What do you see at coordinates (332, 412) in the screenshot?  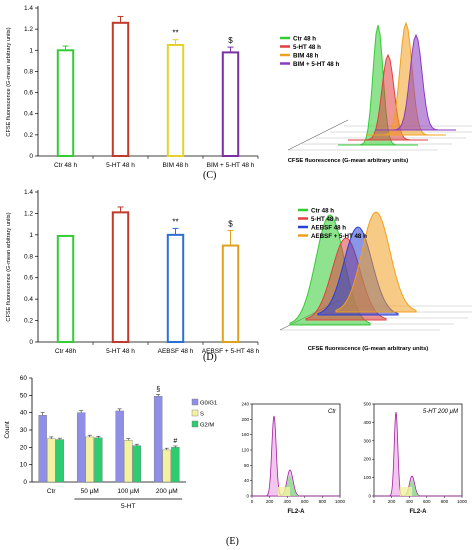 I see `histogram-title: Ctr` at bounding box center [332, 412].